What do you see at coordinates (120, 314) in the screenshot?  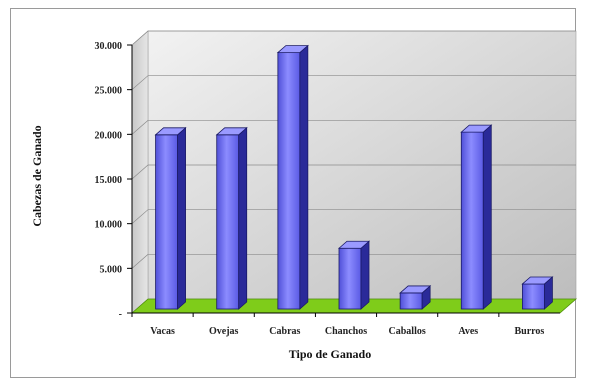 I see `y-tick-label: -` at bounding box center [120, 314].